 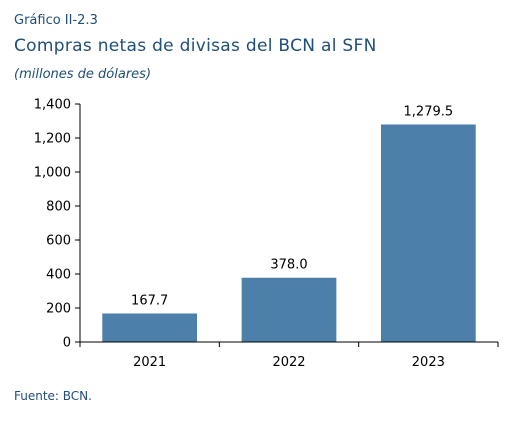 I want to click on bar-2023, so click(x=428, y=233).